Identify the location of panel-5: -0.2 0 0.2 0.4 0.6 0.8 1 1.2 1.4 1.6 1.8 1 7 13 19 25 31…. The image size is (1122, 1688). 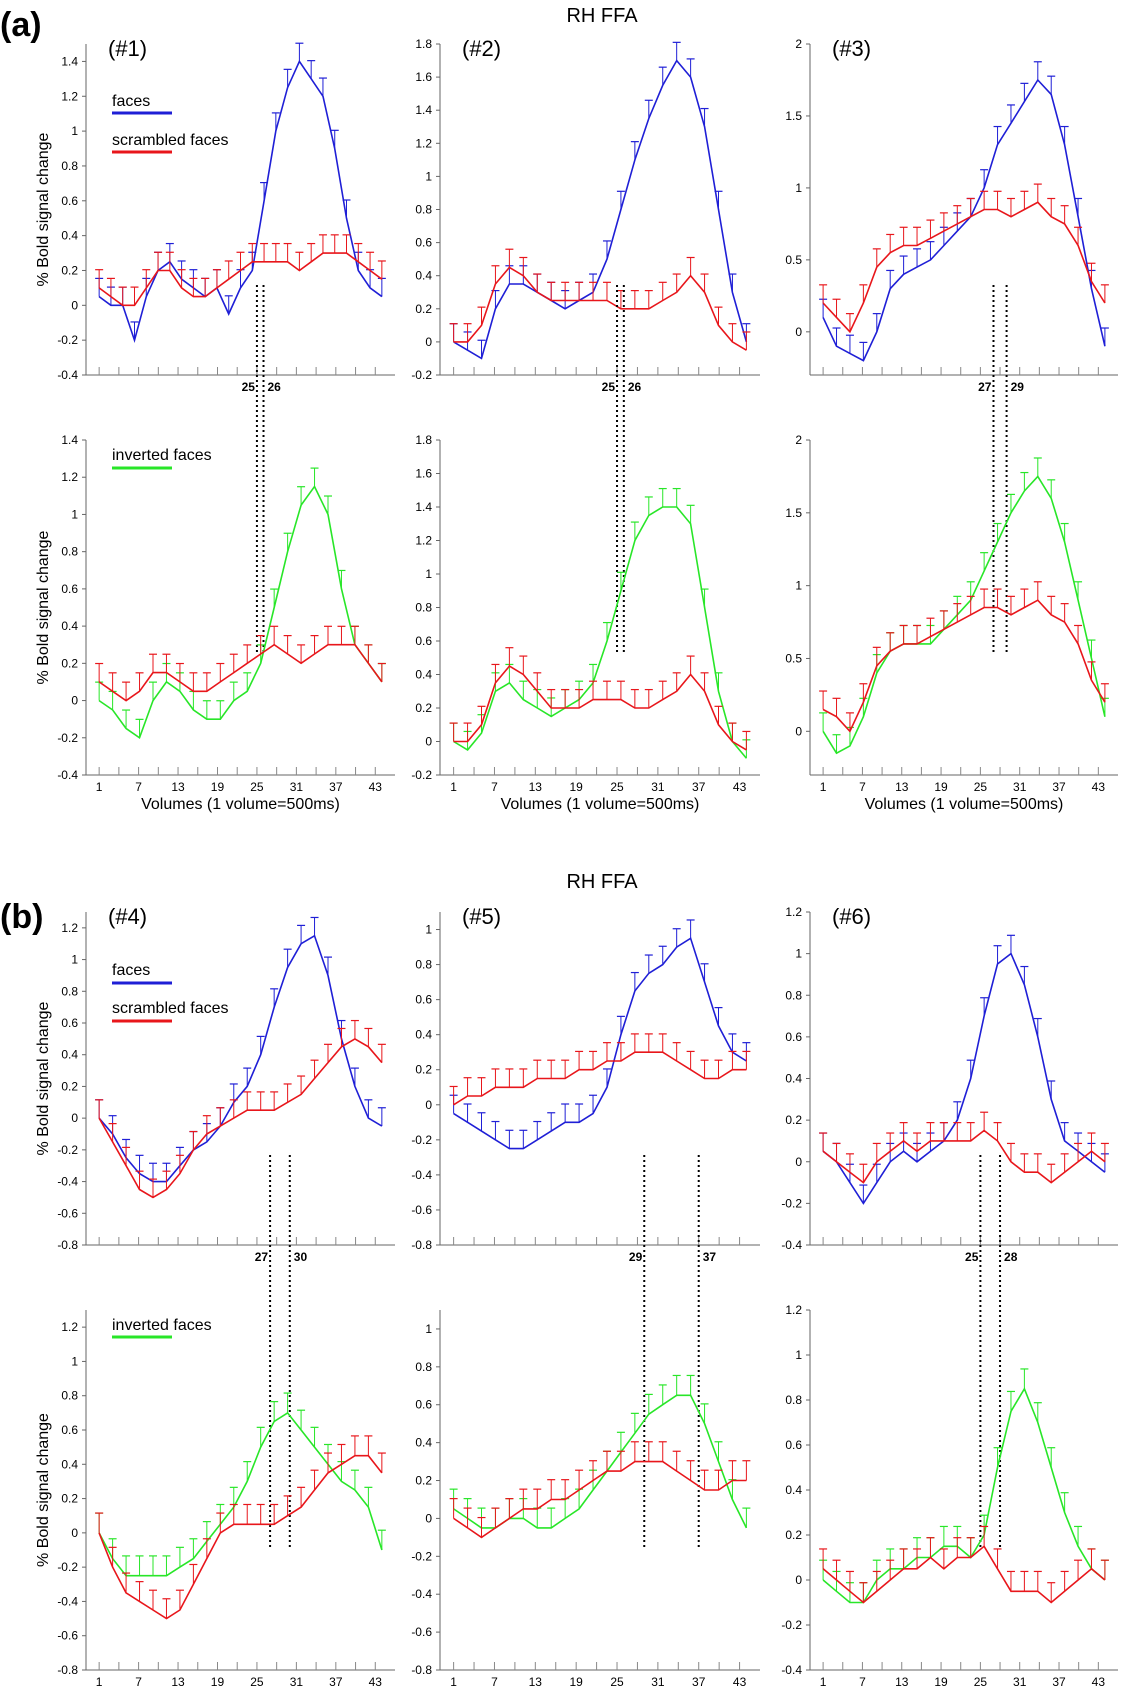
(585, 623).